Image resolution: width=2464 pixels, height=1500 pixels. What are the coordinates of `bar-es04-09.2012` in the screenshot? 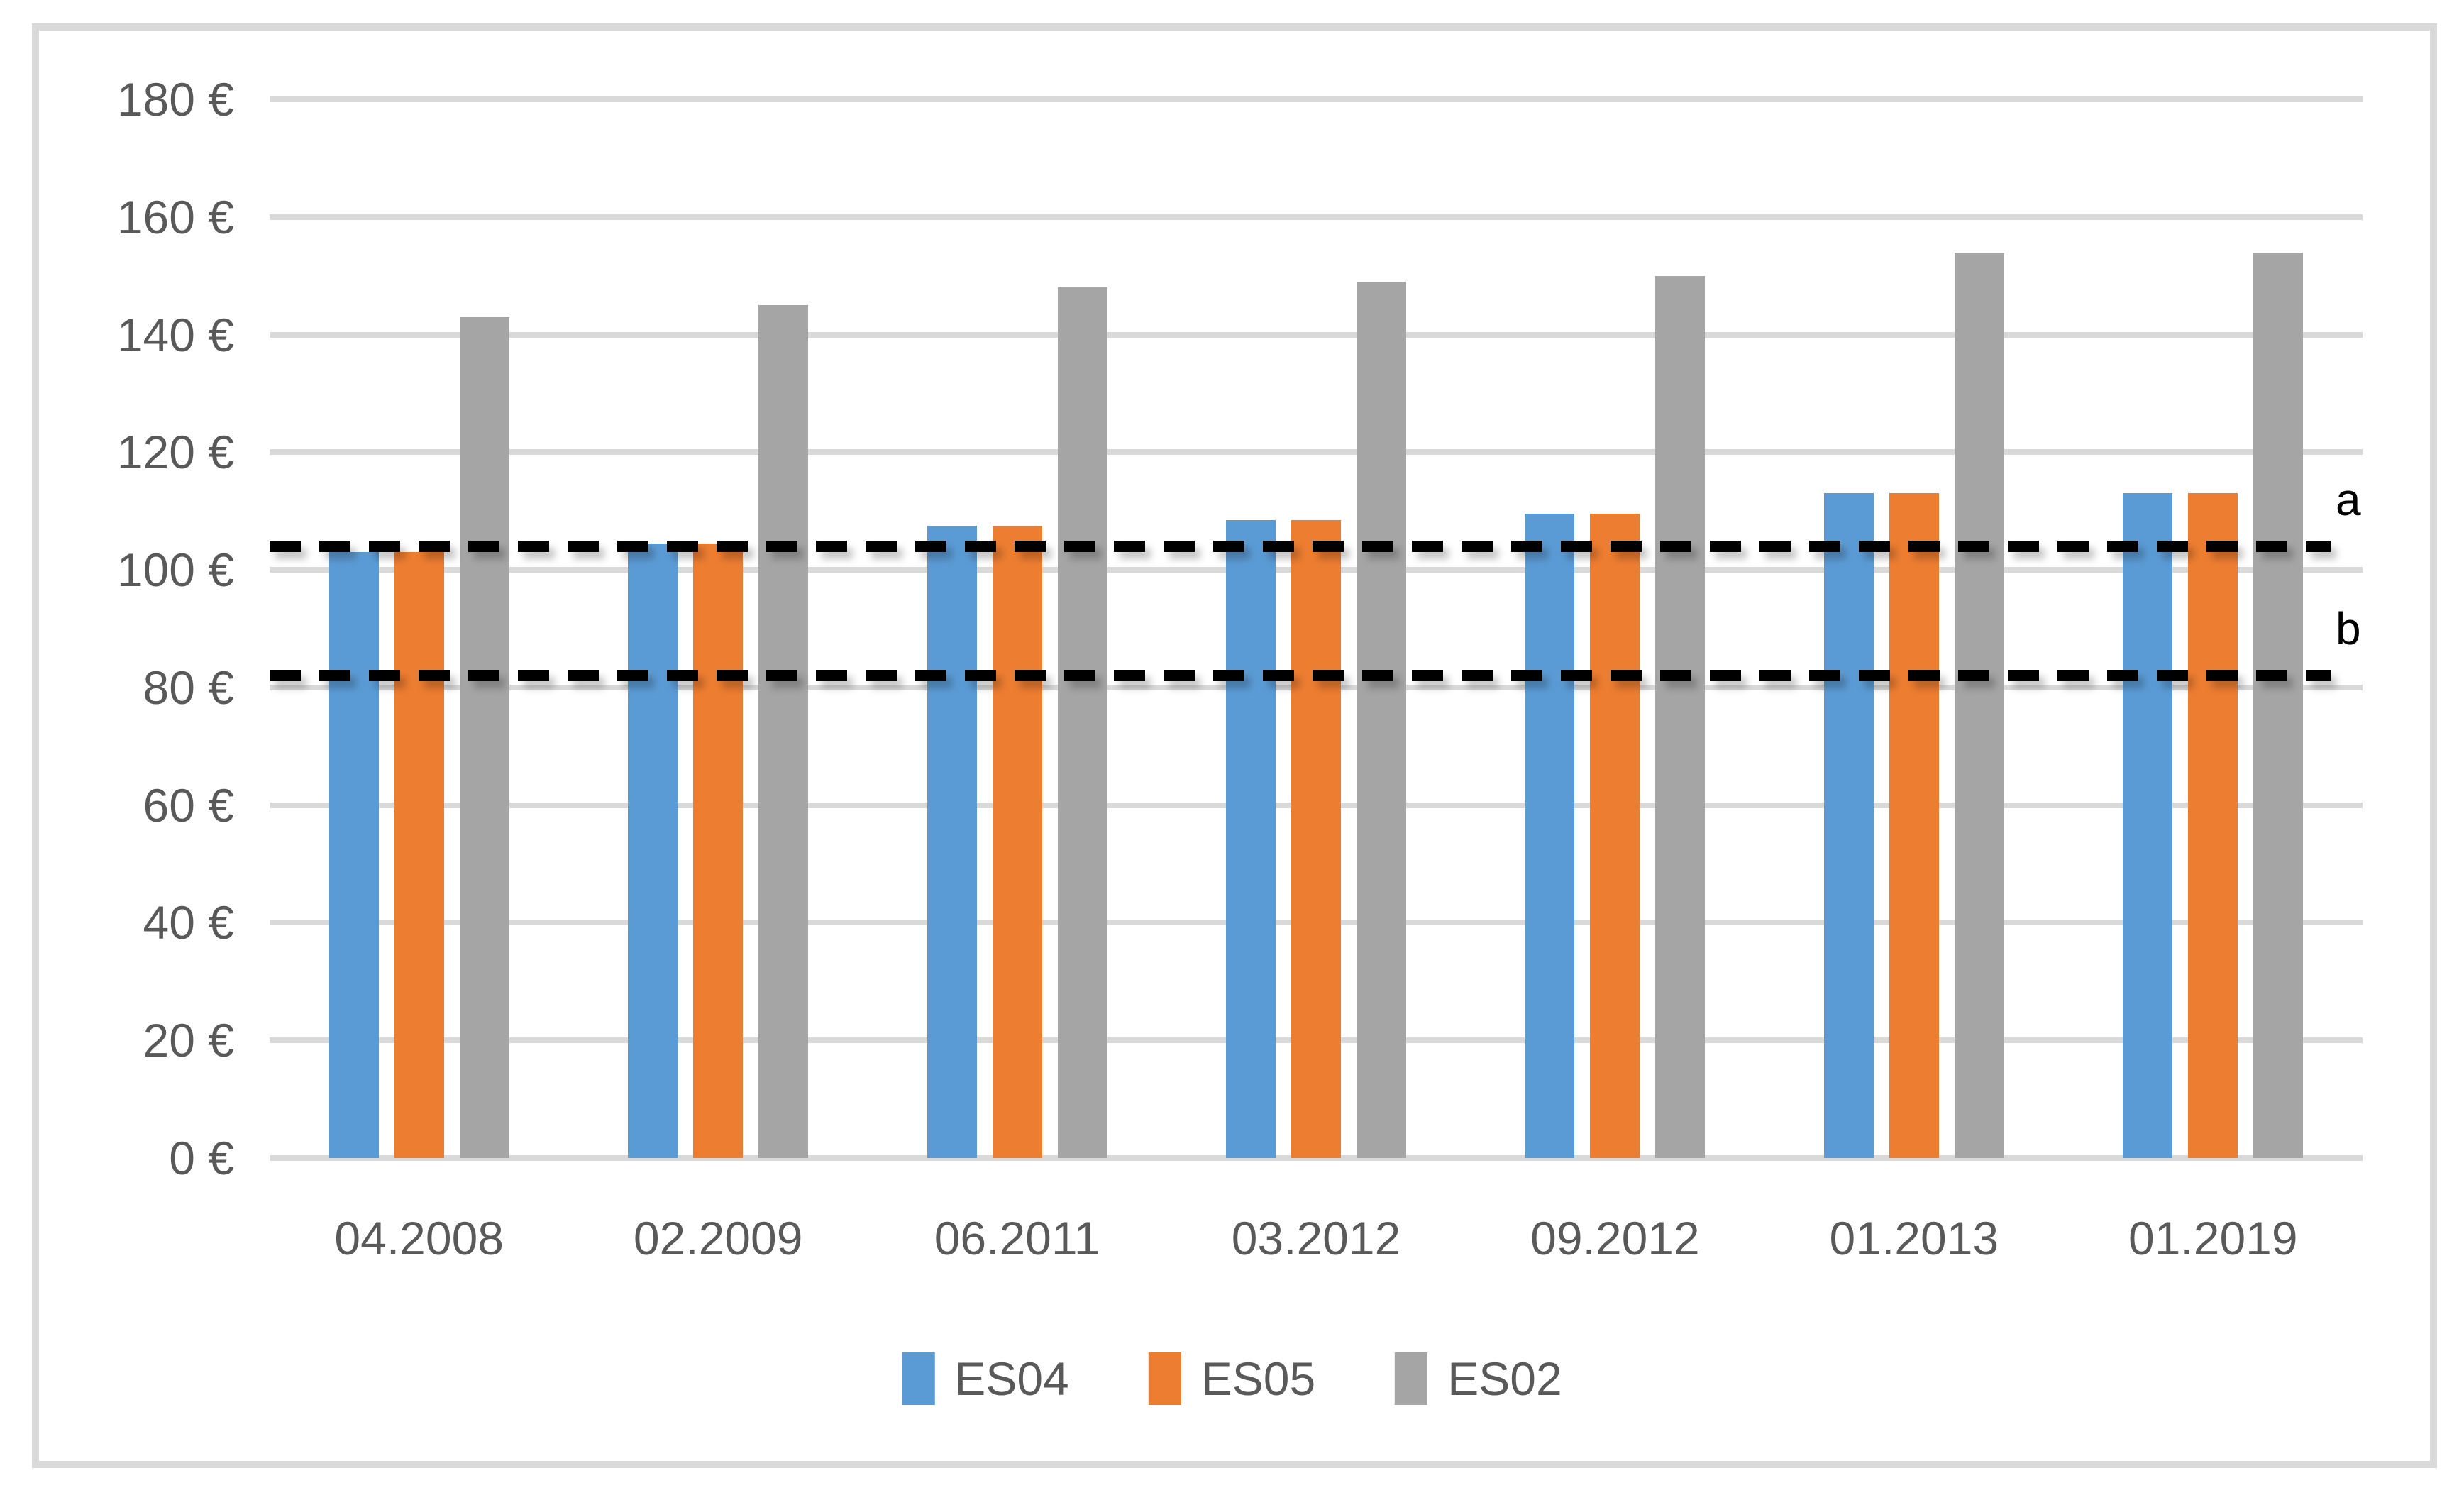 It's located at (1550, 836).